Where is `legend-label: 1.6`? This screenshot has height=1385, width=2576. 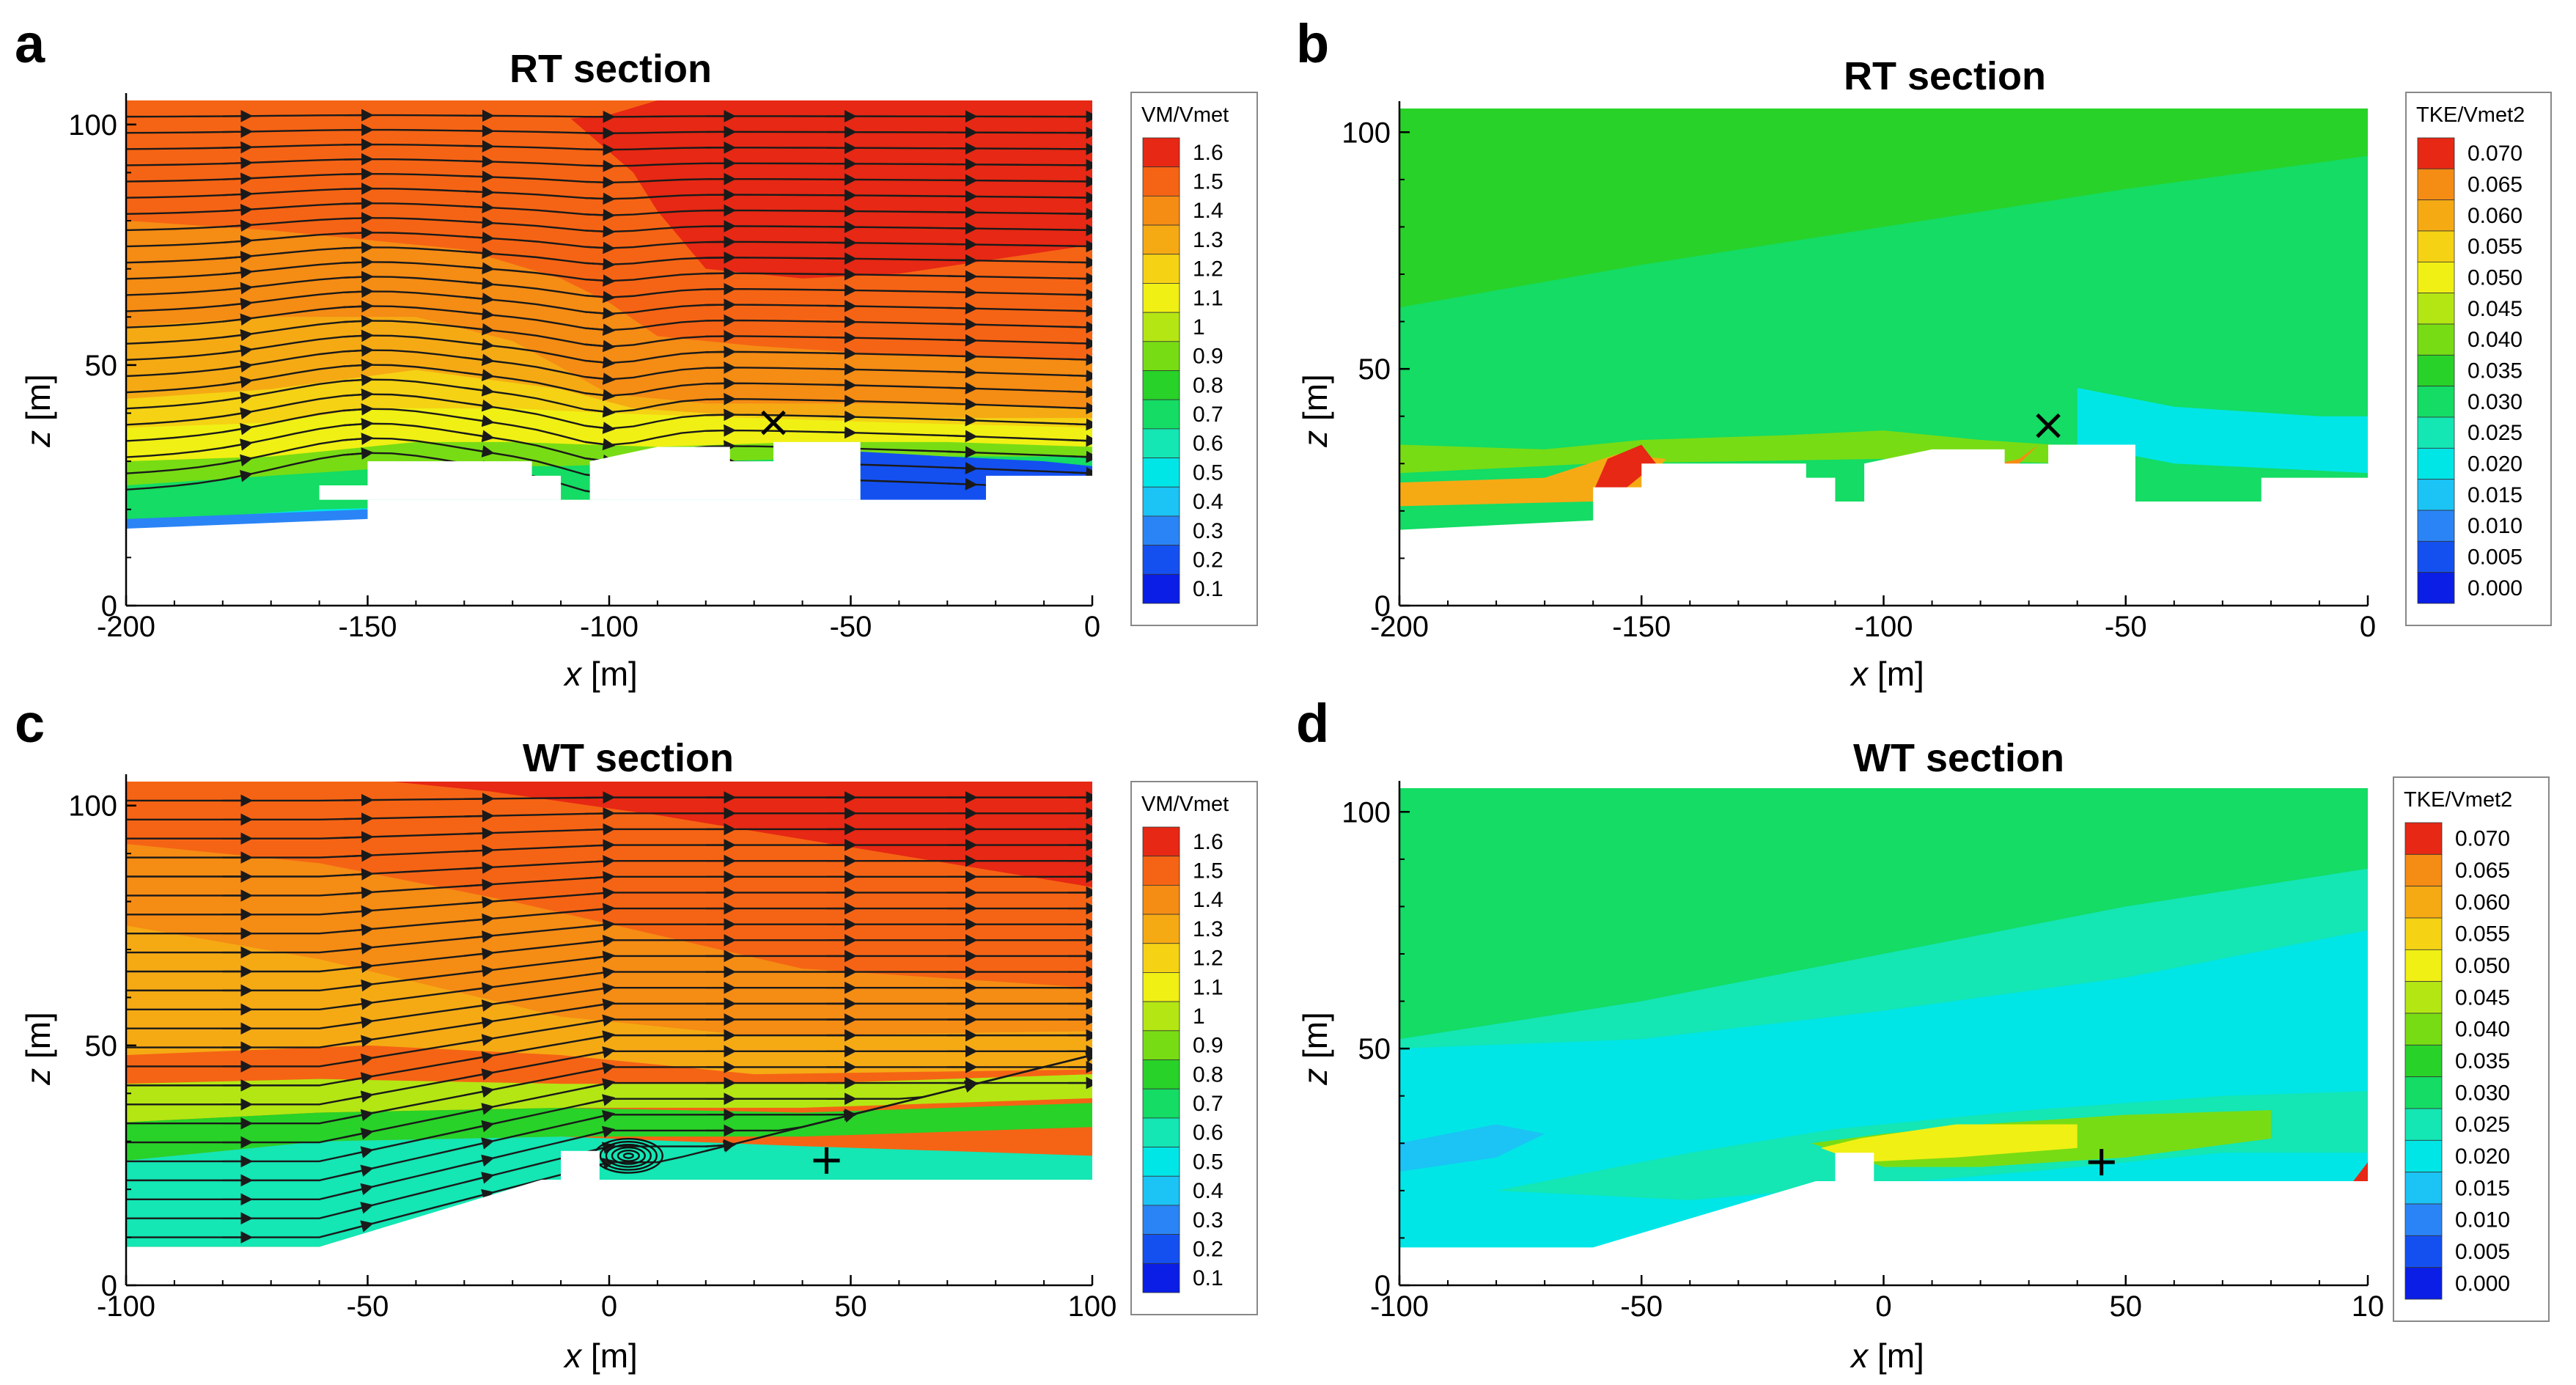
legend-label: 1.6 is located at coordinates (1208, 153).